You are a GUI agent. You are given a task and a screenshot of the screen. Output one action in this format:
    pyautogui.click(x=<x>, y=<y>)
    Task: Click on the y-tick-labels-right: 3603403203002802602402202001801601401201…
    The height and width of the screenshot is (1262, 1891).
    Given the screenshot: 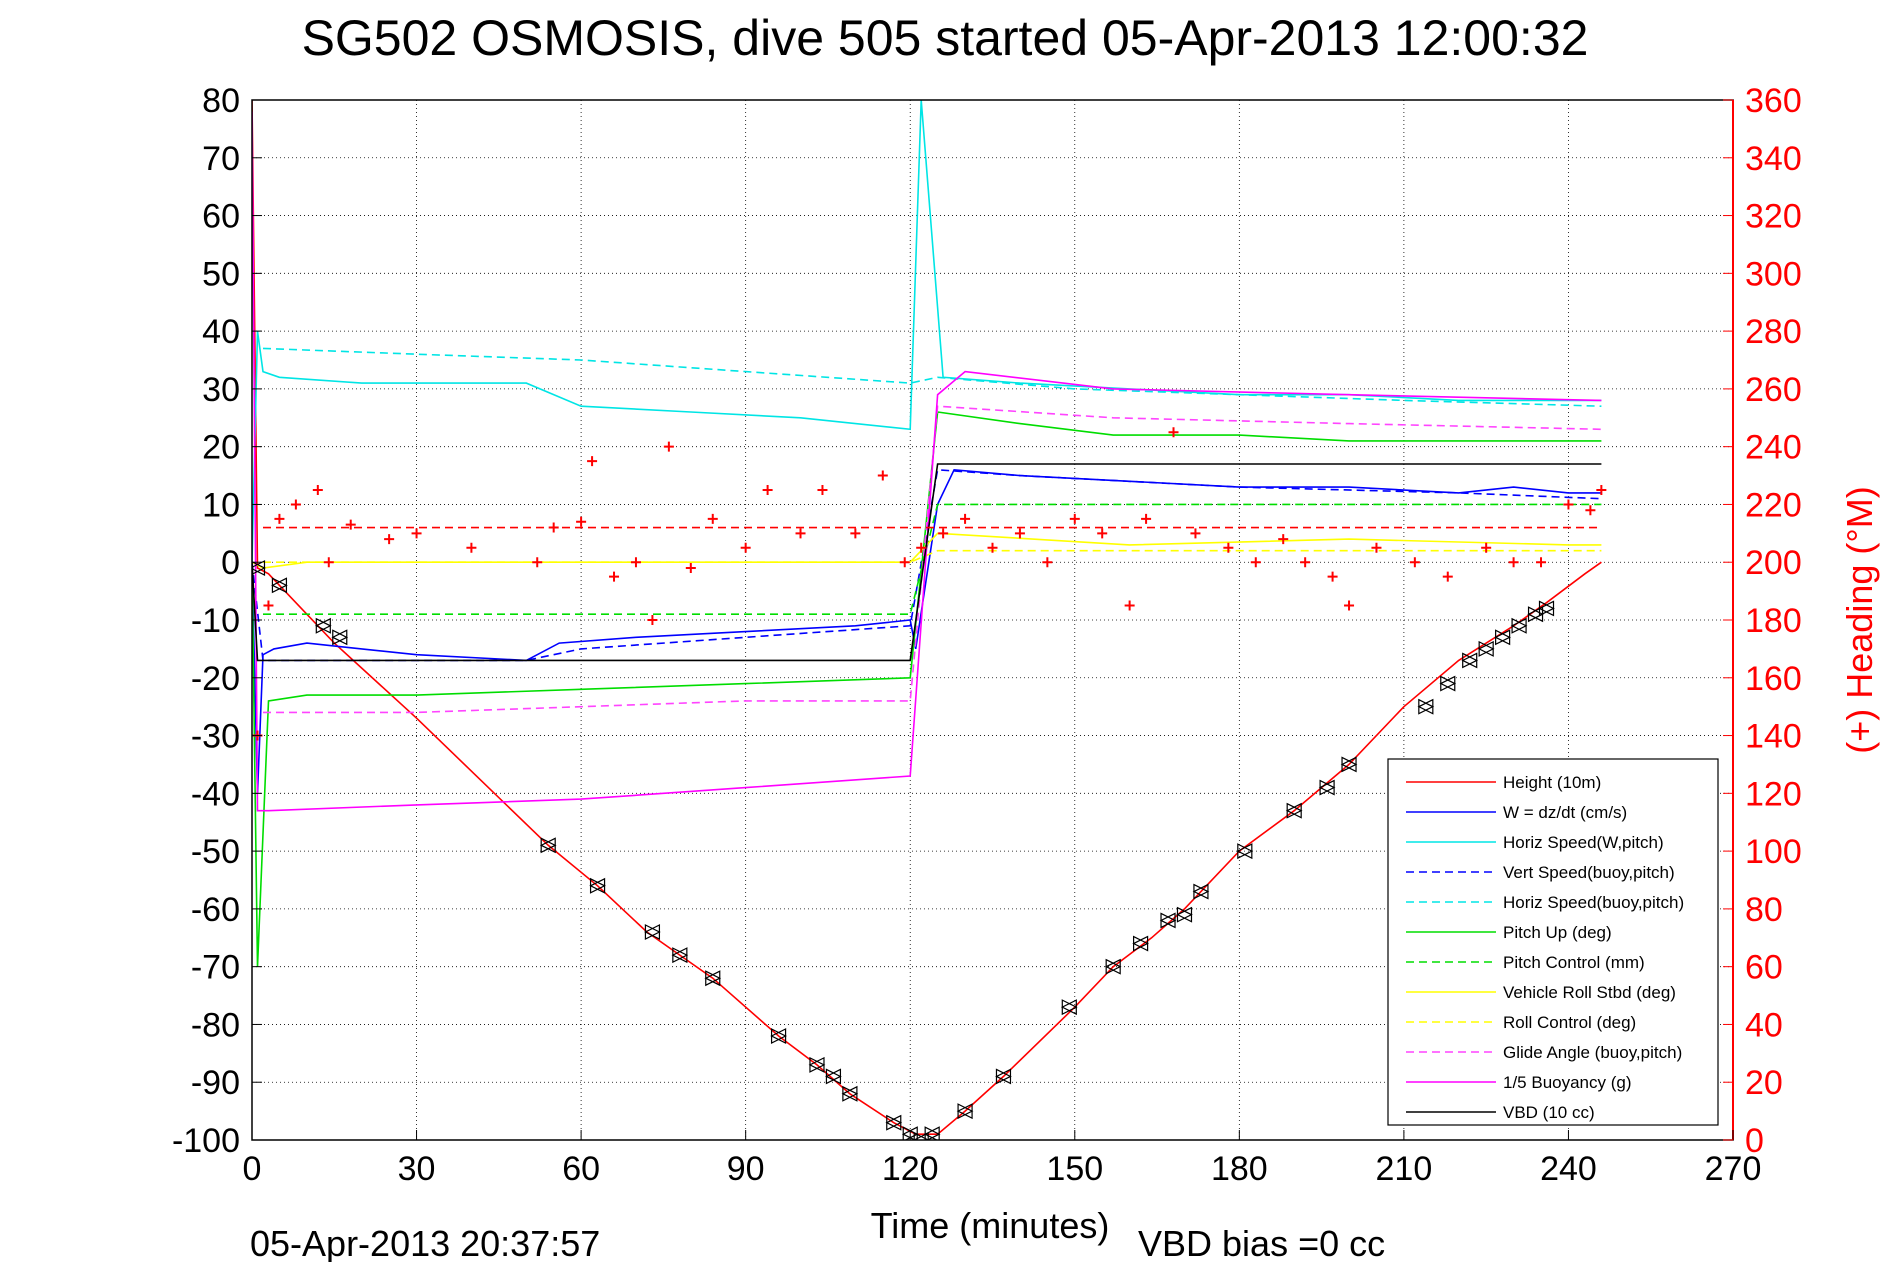 What is the action you would take?
    pyautogui.click(x=1762, y=621)
    